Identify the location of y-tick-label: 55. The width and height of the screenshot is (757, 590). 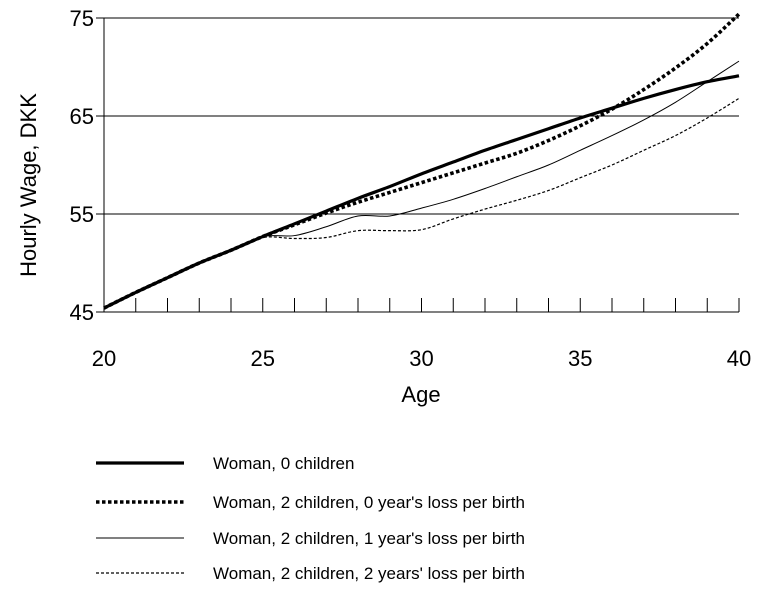
(82, 214).